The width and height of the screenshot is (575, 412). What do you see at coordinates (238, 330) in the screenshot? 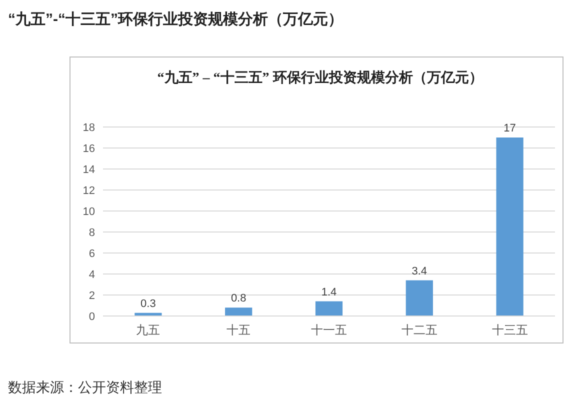
I see `x-tick-label: 十五` at bounding box center [238, 330].